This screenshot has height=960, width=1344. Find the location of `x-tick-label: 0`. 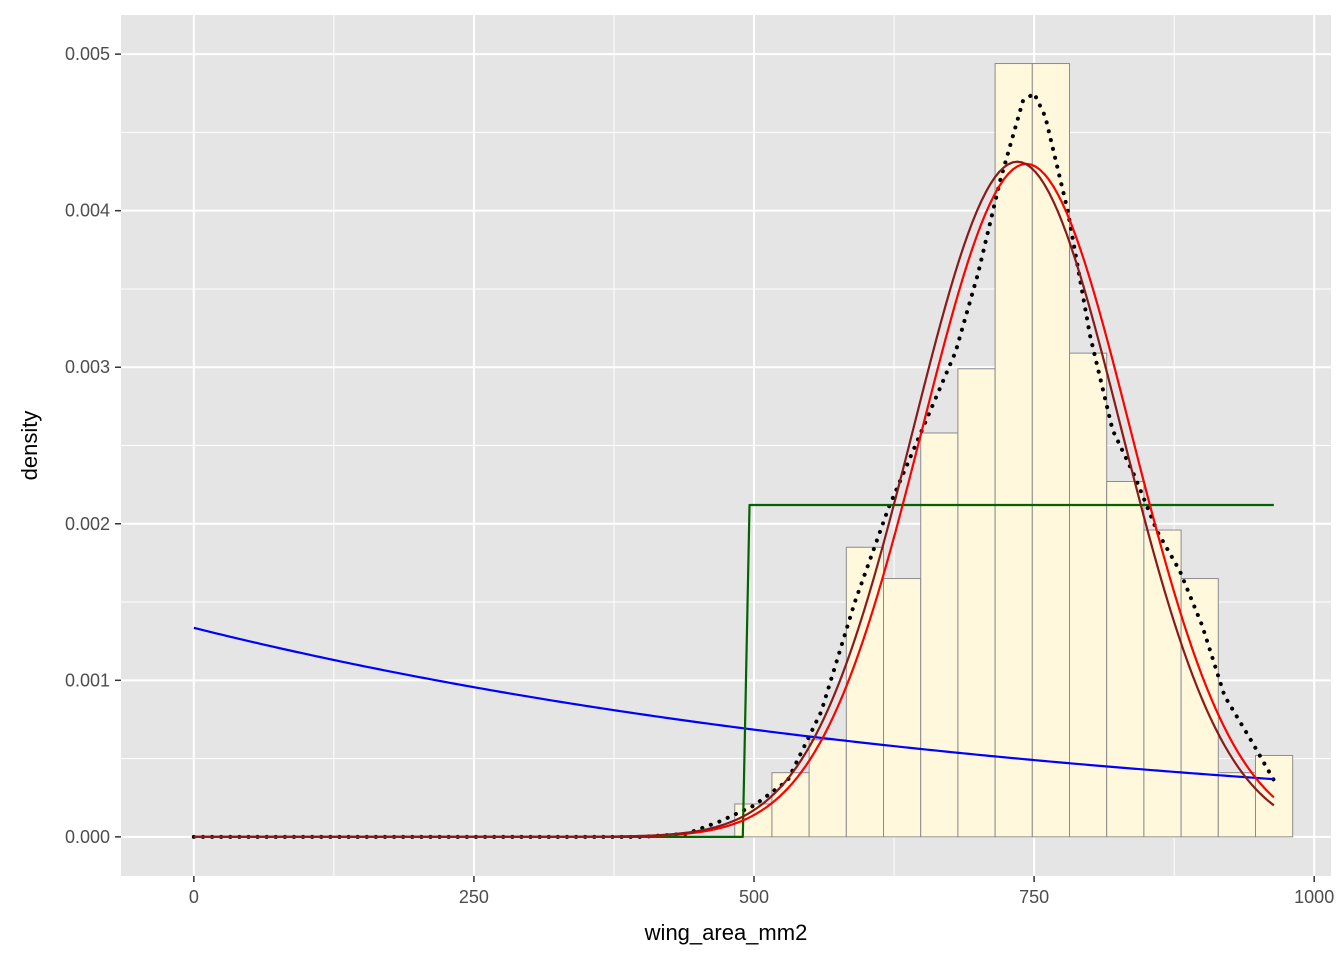

x-tick-label: 0 is located at coordinates (194, 897).